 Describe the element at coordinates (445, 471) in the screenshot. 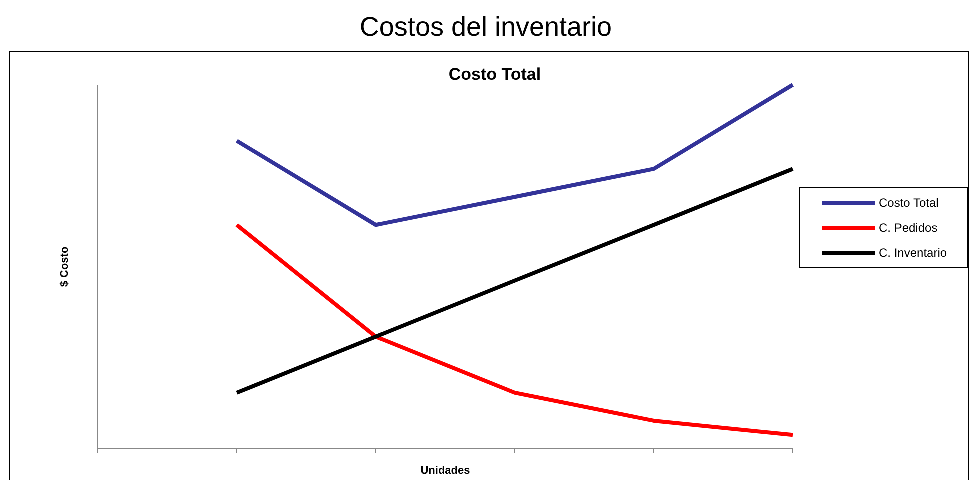

I see `x-axis-title: Unidades` at that location.